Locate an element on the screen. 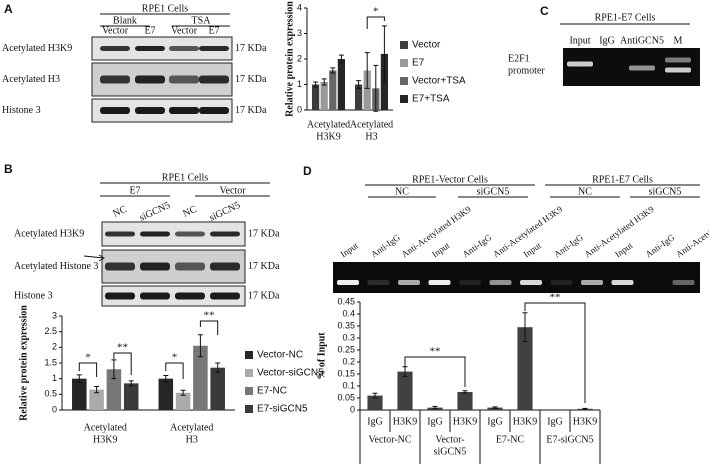 Image resolution: width=709 pixels, height=464 pixels. blot-header: RPE1-Vector Cells is located at coordinates (450, 179).